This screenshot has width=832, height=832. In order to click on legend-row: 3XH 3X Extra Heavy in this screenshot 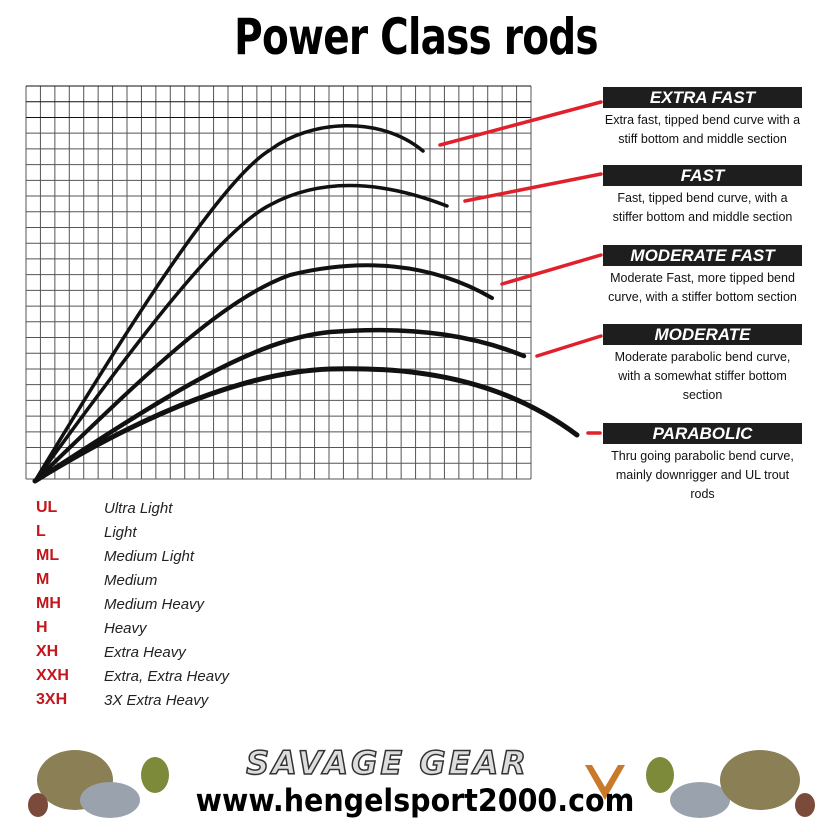, I will do `click(122, 700)`.